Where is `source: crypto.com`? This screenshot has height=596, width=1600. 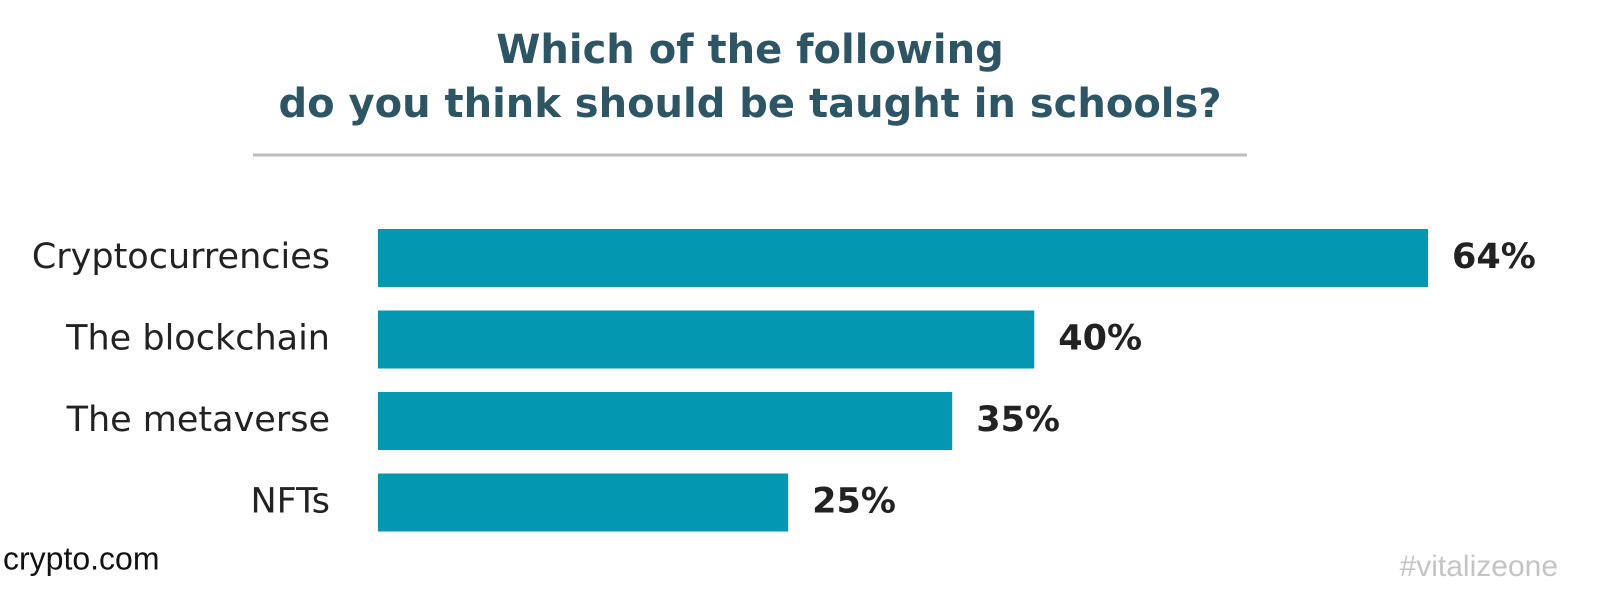
source: crypto.com is located at coordinates (81, 558).